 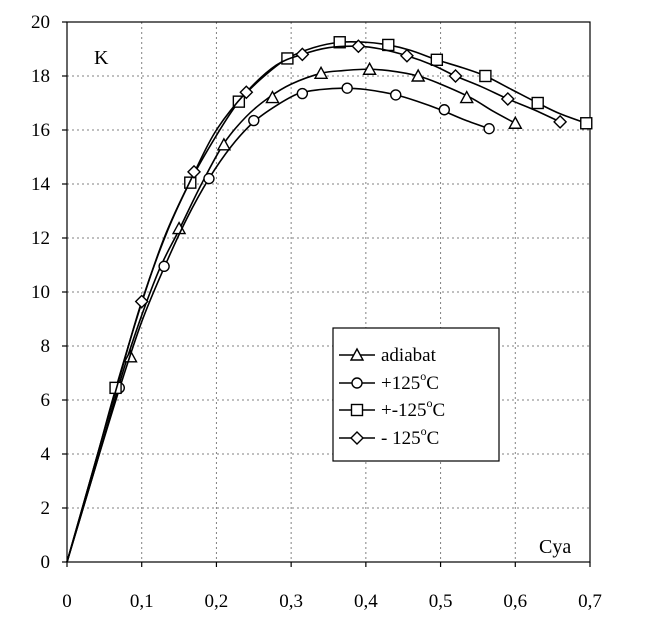 What do you see at coordinates (46, 346) in the screenshot?
I see `y-tick-label: 8` at bounding box center [46, 346].